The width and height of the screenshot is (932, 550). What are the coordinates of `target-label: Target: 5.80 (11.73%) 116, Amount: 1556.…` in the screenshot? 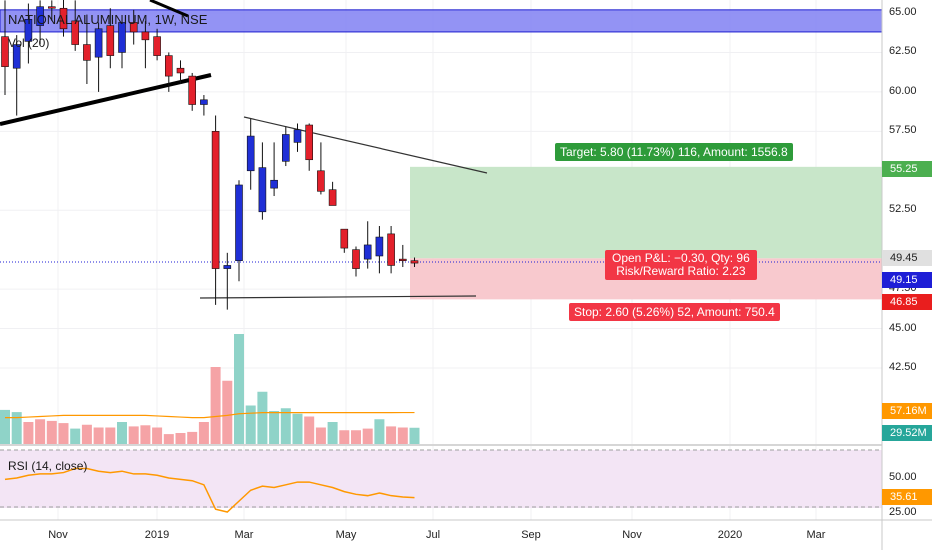 It's located at (674, 152).